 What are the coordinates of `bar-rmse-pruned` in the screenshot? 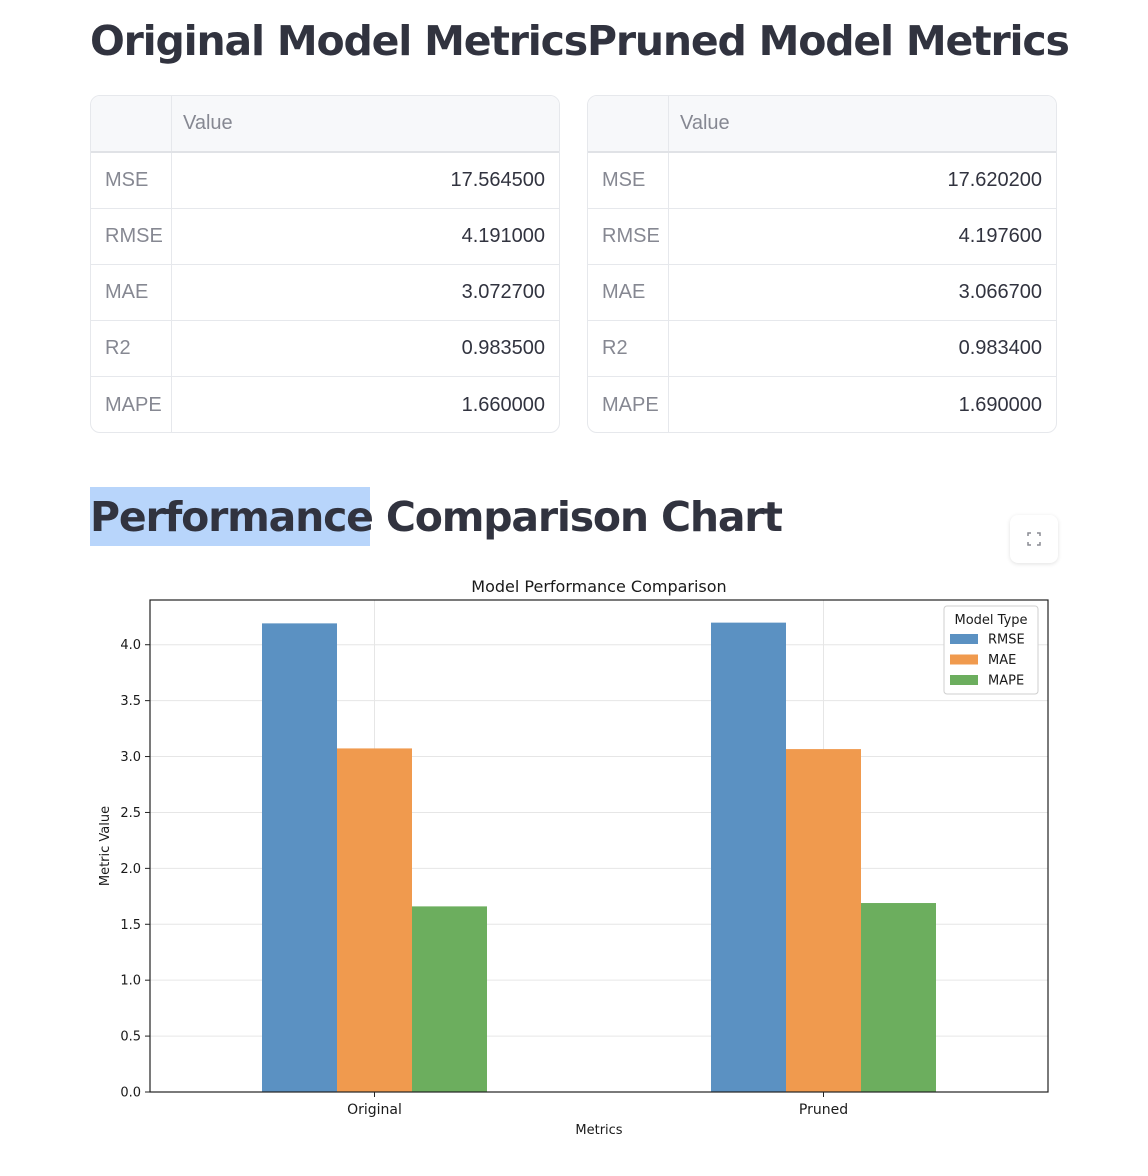 It's located at (748, 857).